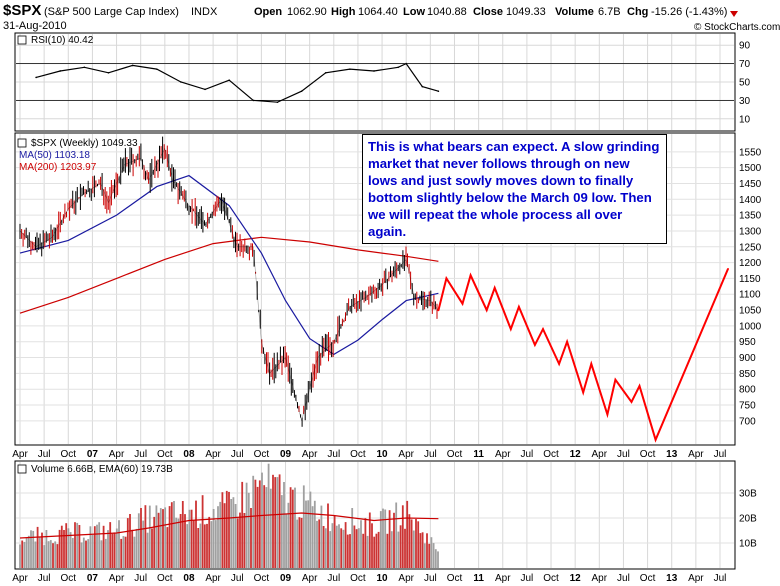 The image size is (780, 586). Describe the element at coordinates (750, 152) in the screenshot. I see `price-y-tick-label: 1550` at that location.